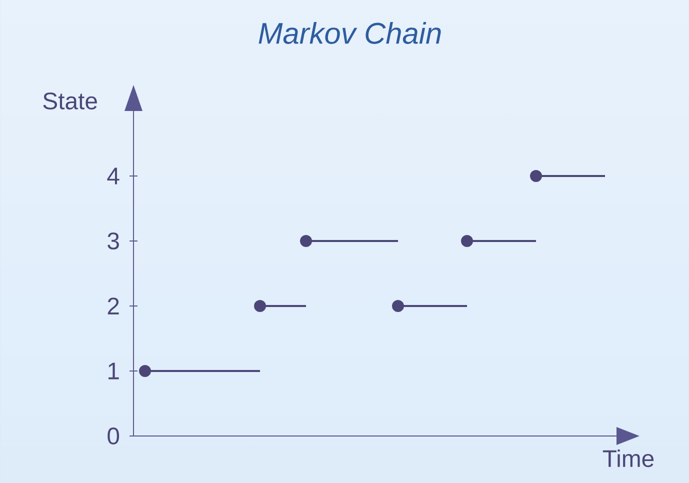  I want to click on y-axis-title: State, so click(70, 101).